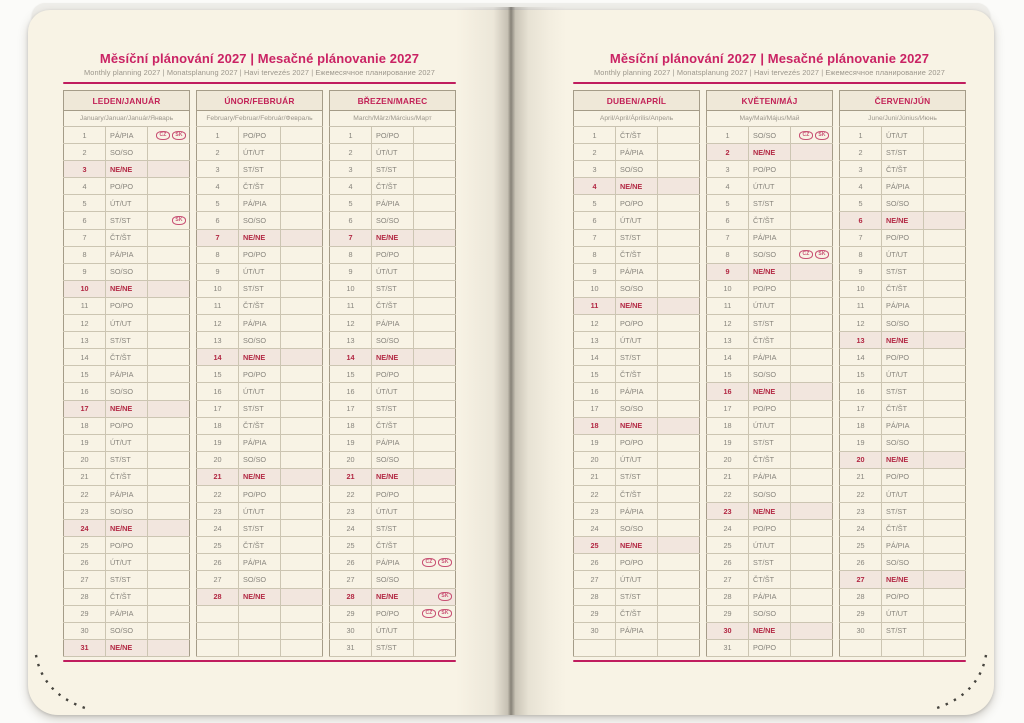 This screenshot has height=723, width=1024. I want to click on title-rule-top, so click(769, 83).